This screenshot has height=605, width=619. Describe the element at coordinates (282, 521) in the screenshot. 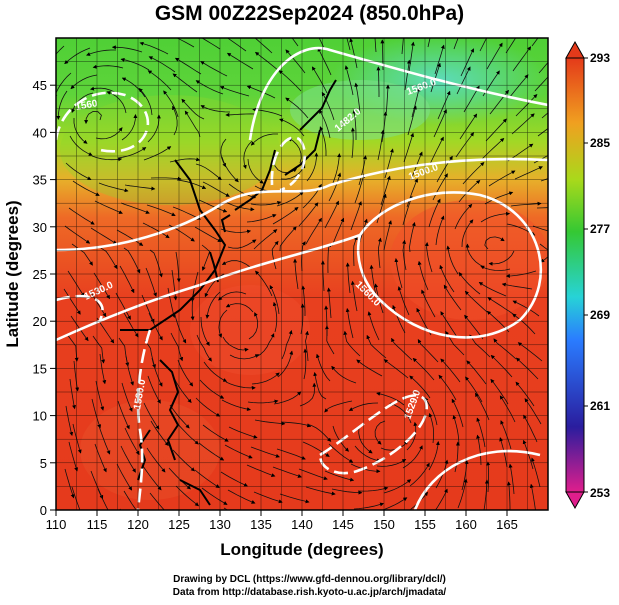

I see `x-axis: 110 115 120 125 130 135 140 145 150 155 160 165` at that location.